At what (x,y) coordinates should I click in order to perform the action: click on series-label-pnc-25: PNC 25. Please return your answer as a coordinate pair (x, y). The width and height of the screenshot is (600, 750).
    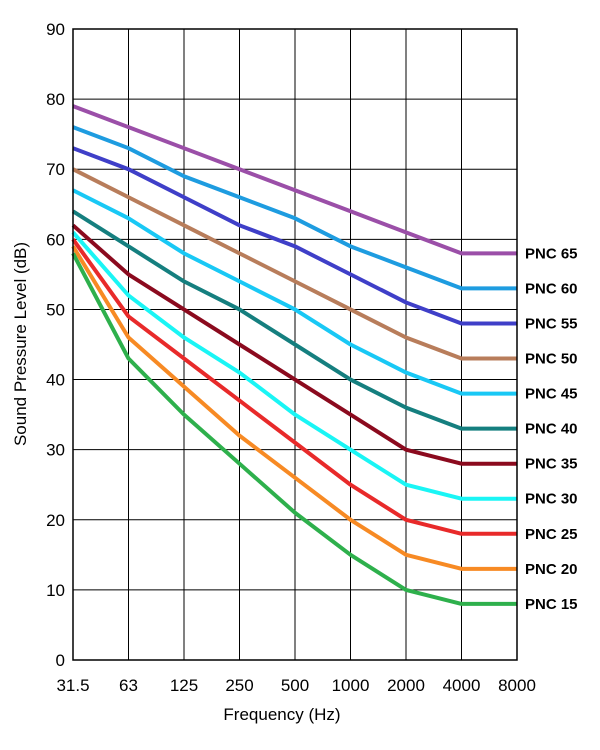
    Looking at the image, I should click on (551, 534).